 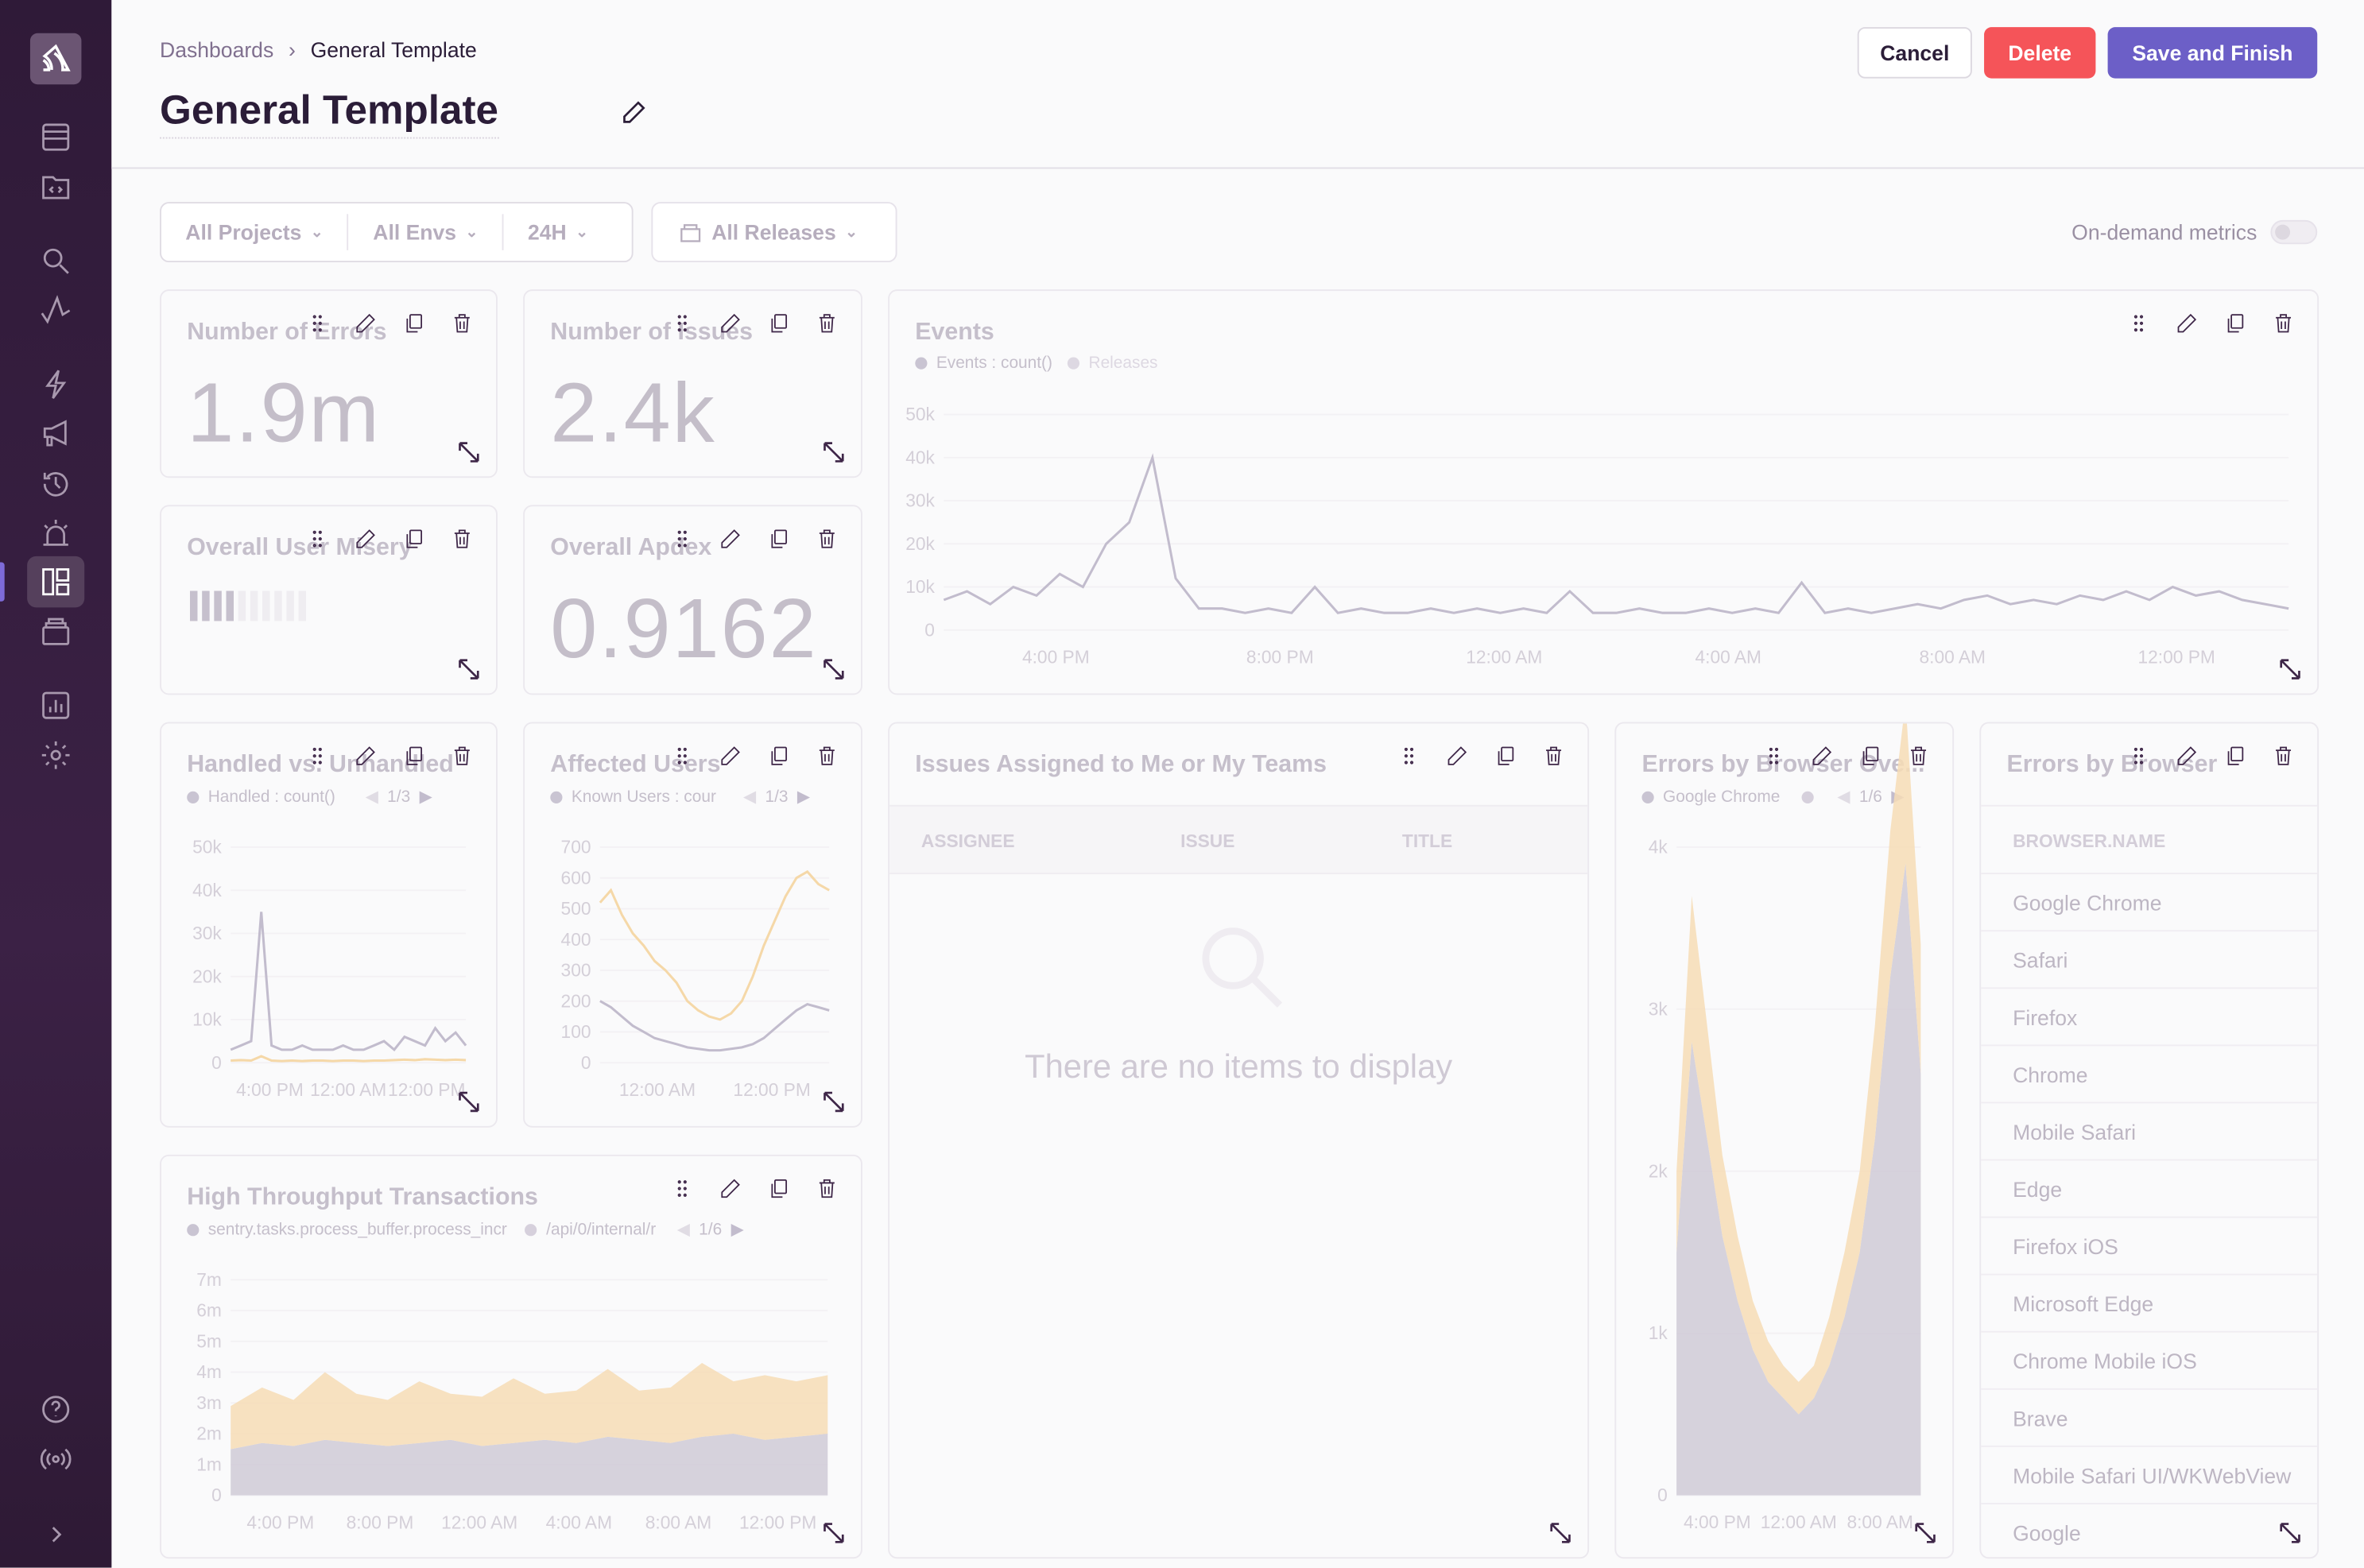 What do you see at coordinates (2040, 53) in the screenshot?
I see `delete-button: Delete` at bounding box center [2040, 53].